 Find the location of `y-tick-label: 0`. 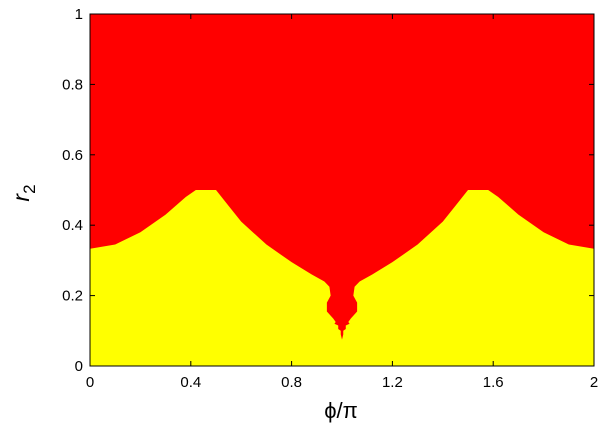

y-tick-label: 0 is located at coordinates (79, 366).